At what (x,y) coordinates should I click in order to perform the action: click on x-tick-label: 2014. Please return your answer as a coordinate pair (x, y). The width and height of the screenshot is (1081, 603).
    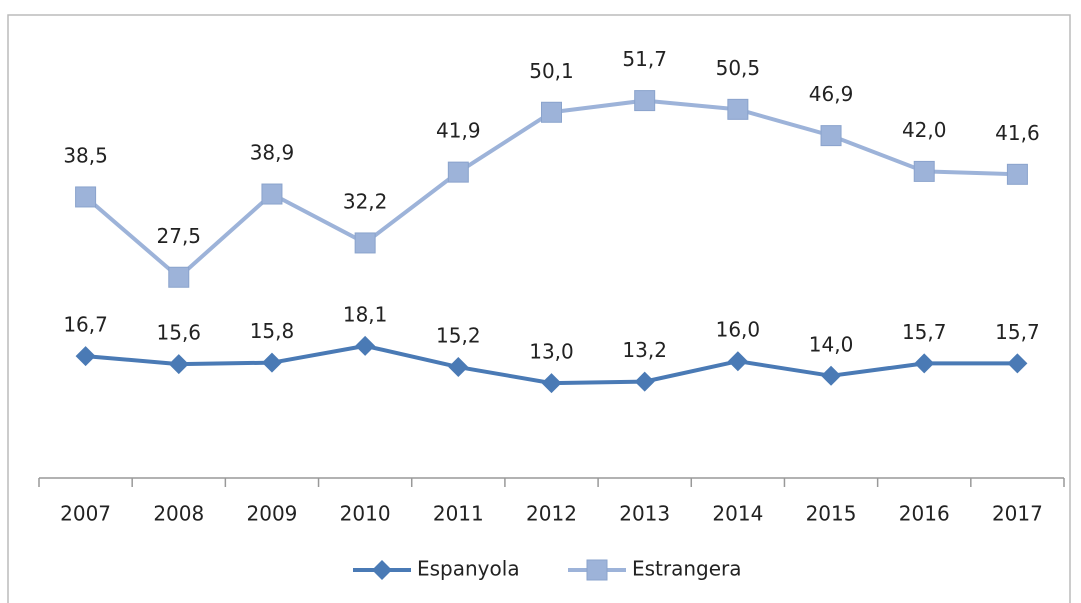
    Looking at the image, I should click on (737, 514).